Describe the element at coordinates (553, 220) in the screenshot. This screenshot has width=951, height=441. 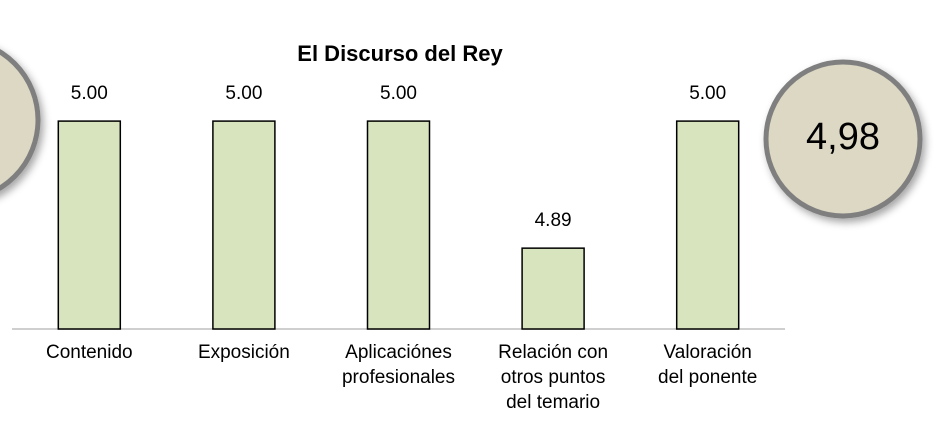
I see `value-label: 4.89` at that location.